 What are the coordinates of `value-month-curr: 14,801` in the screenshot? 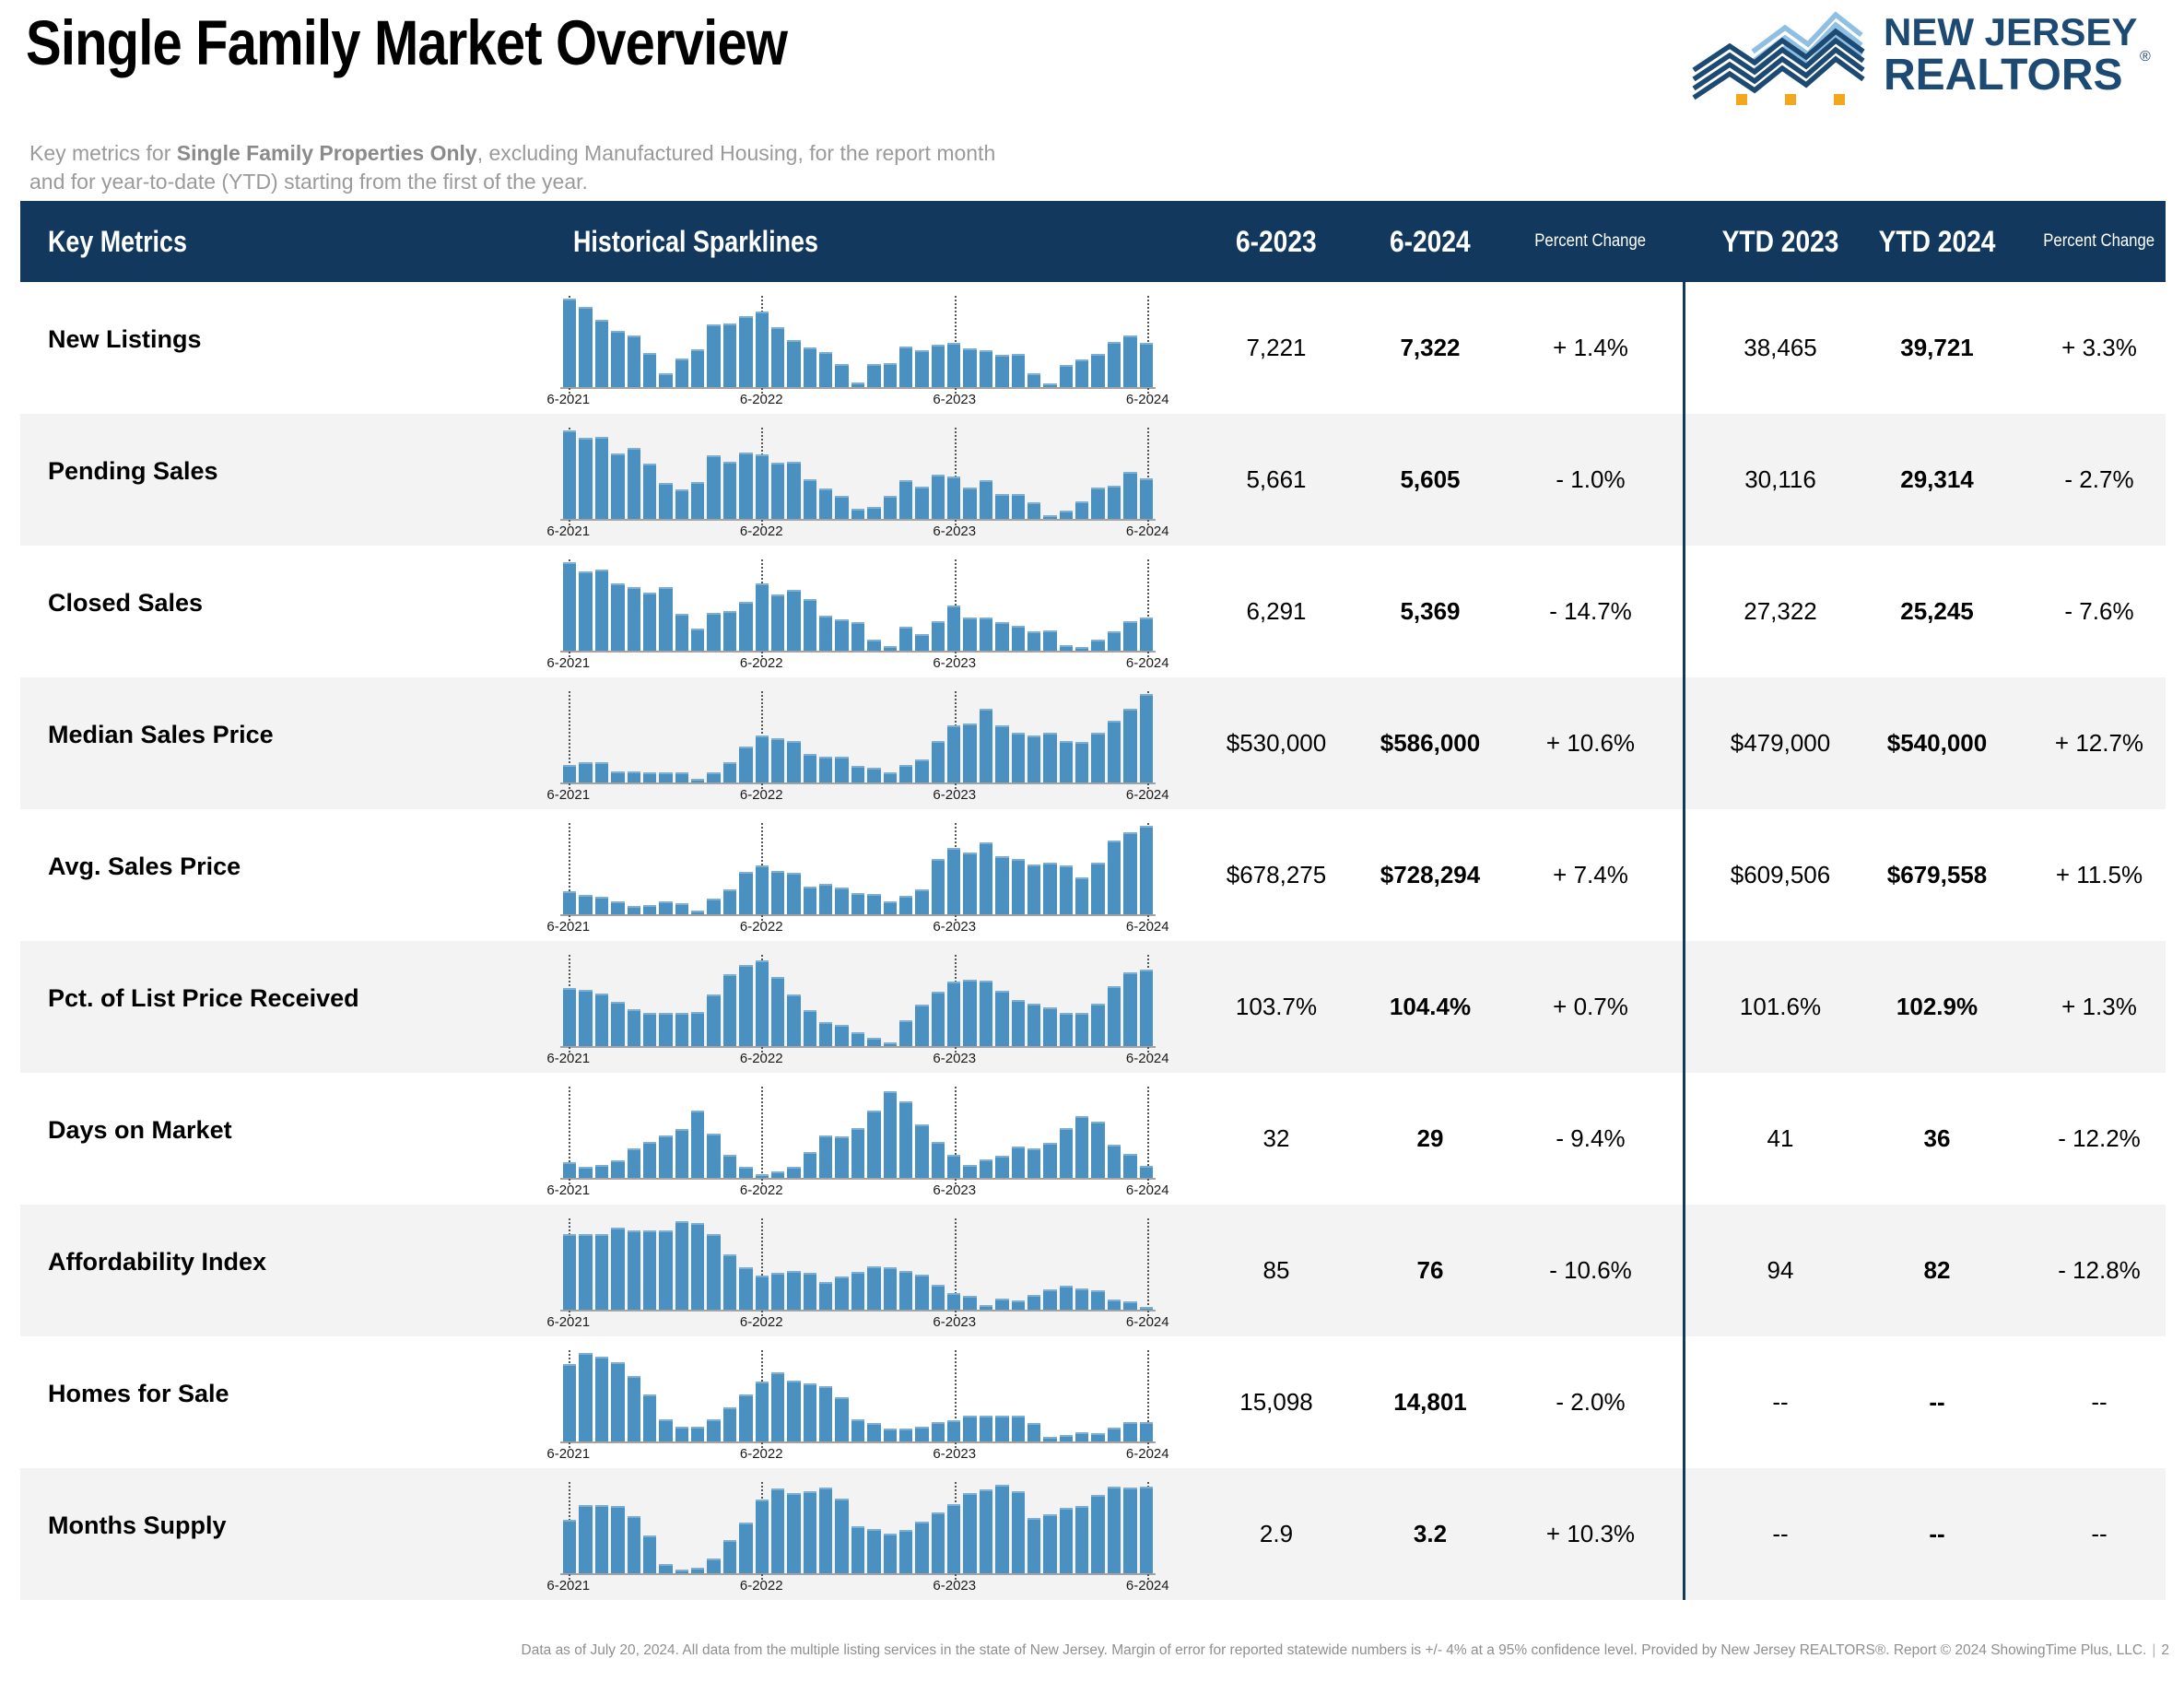 It's located at (1430, 1402).